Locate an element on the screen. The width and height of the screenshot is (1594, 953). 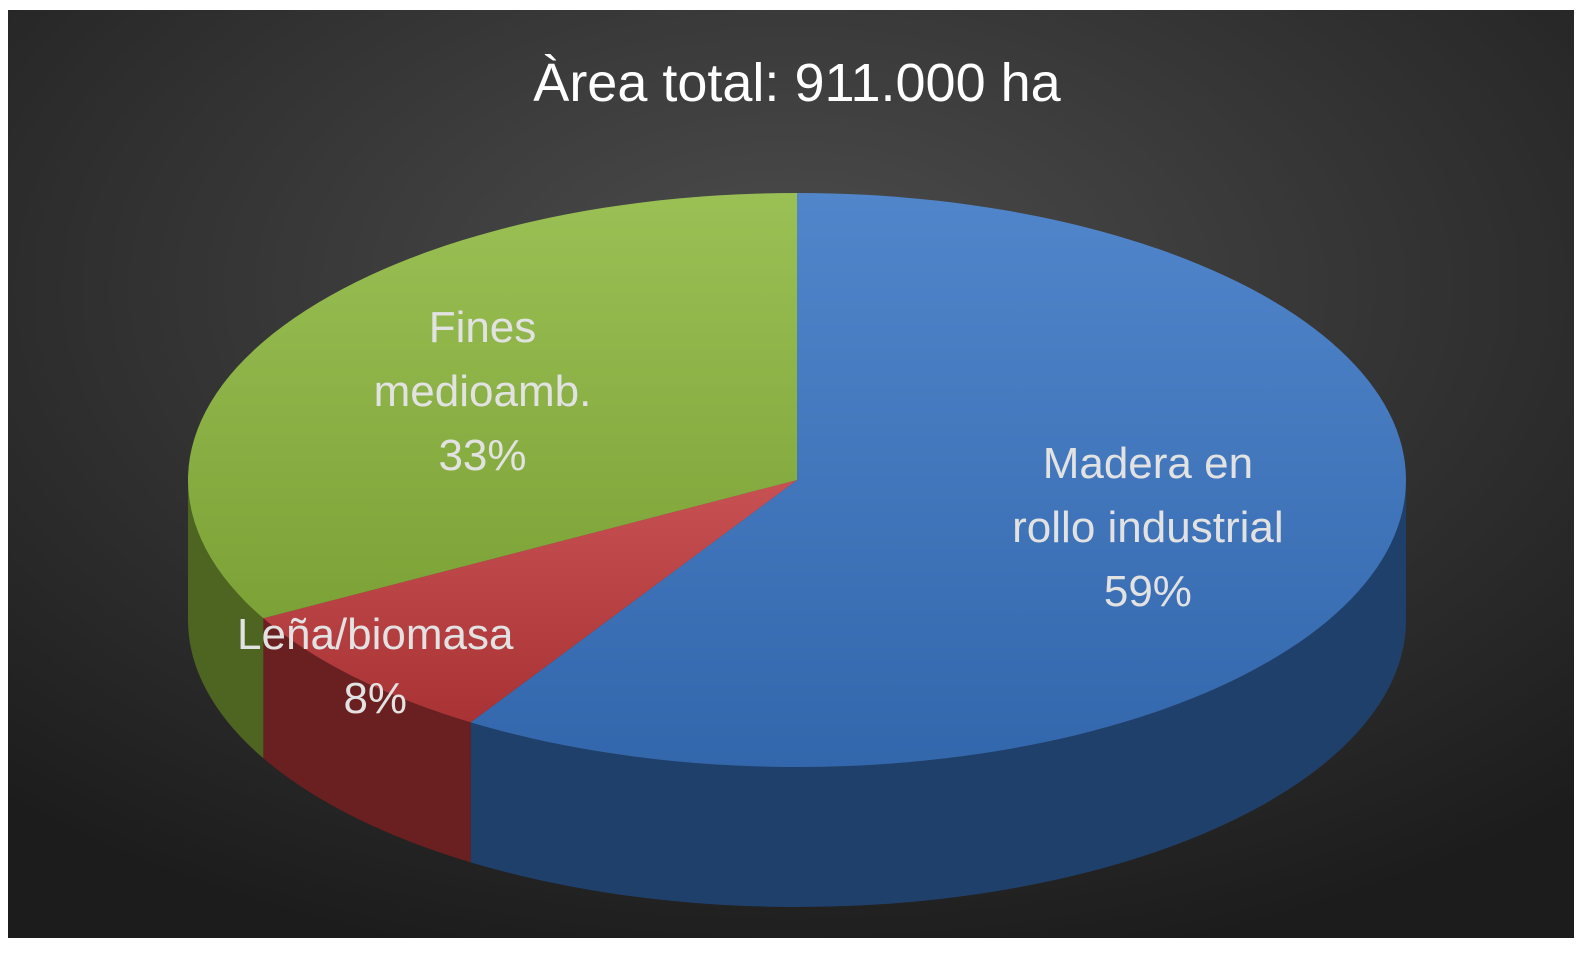
slice-label: Madera en rollo industrial 59% is located at coordinates (1148, 528).